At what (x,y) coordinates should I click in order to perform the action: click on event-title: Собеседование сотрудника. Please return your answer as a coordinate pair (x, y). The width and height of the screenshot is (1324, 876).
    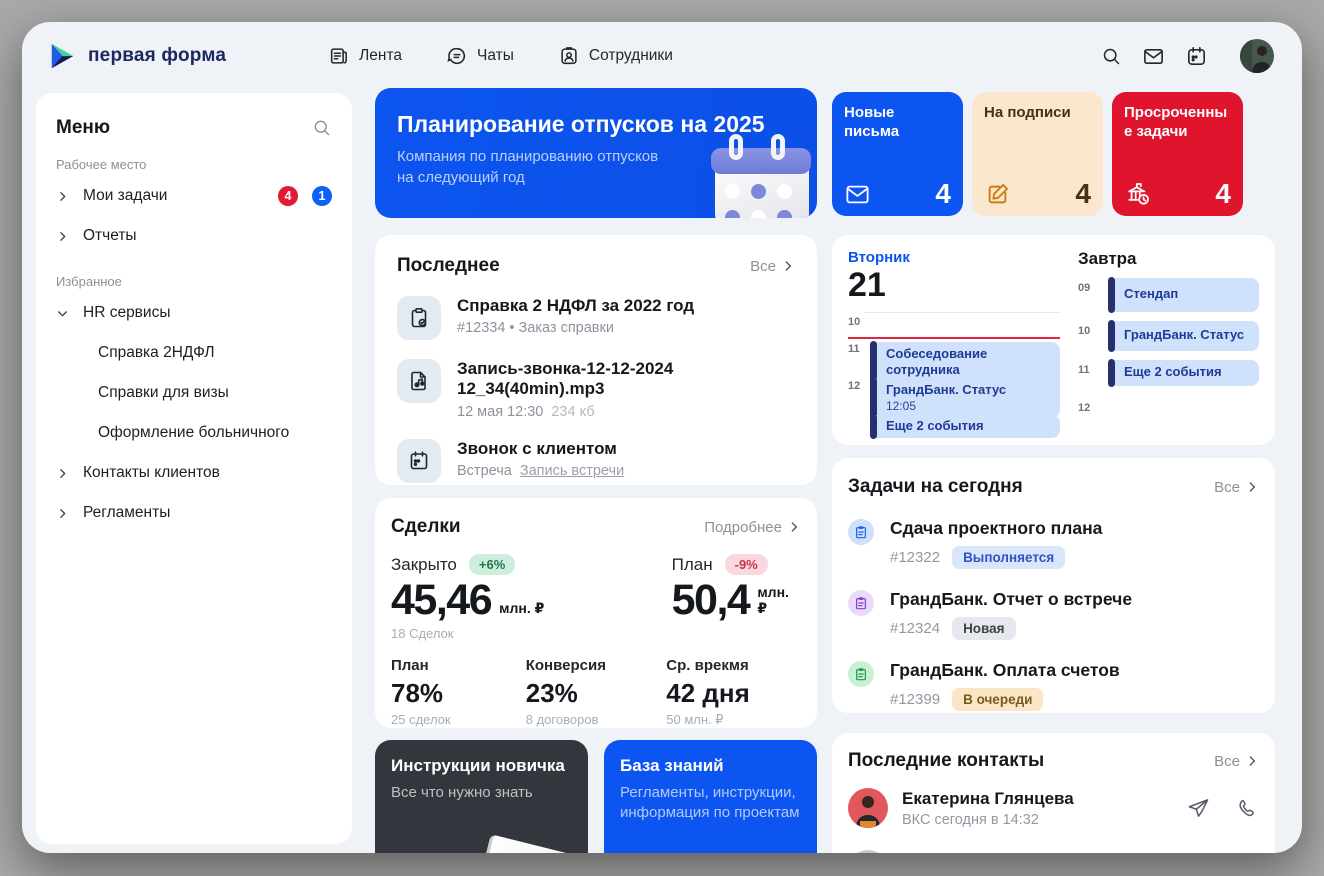
    Looking at the image, I should click on (937, 362).